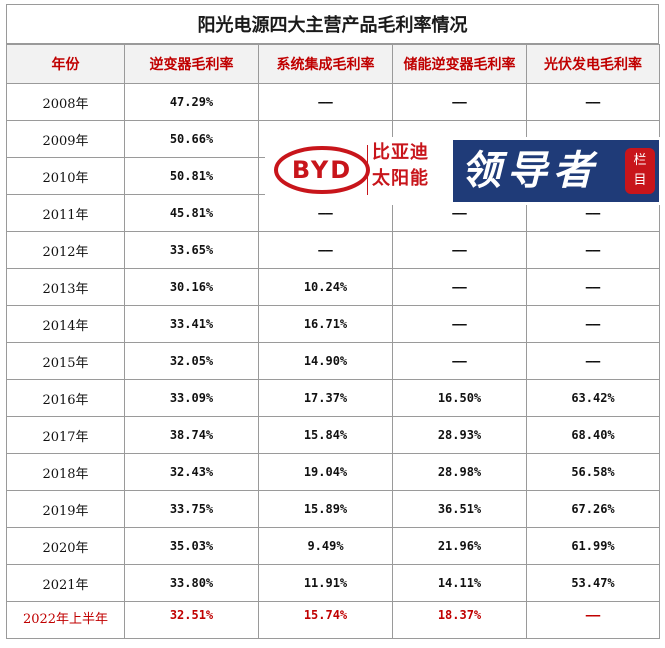 Image resolution: width=665 pixels, height=648 pixels. I want to click on pv-generation-margin-cell: 61.99%, so click(593, 546).